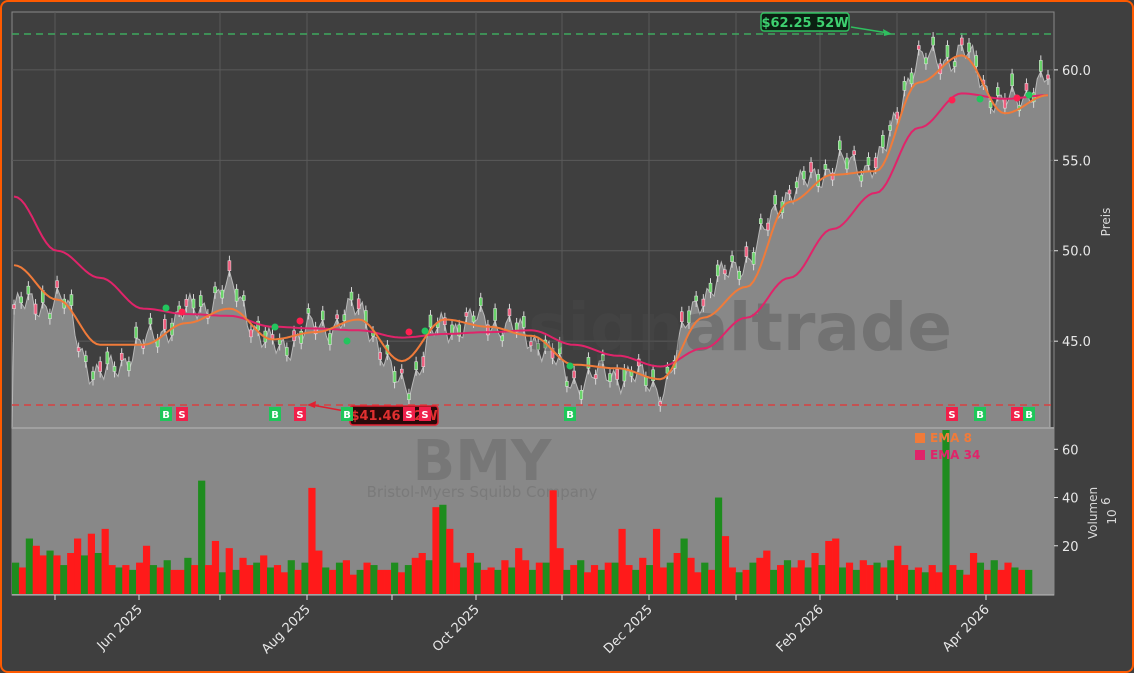  Describe the element at coordinates (1112, 516) in the screenshot. I see `svg-text: 10` at that location.